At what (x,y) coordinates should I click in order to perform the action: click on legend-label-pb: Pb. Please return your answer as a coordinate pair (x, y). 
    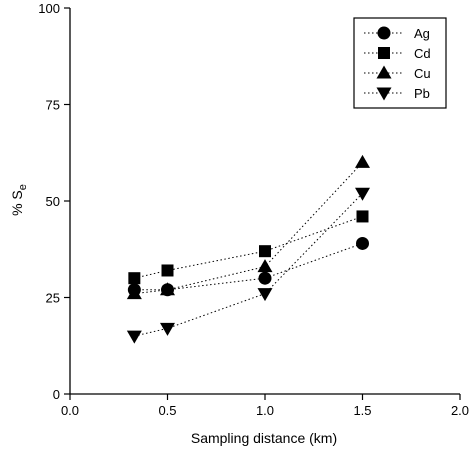
    Looking at the image, I should click on (422, 93).